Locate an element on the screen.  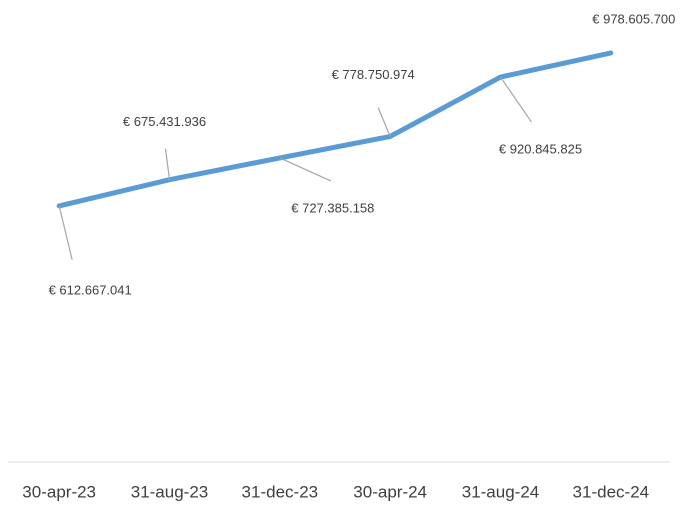
data-label: € 978.605.700 is located at coordinates (633, 18).